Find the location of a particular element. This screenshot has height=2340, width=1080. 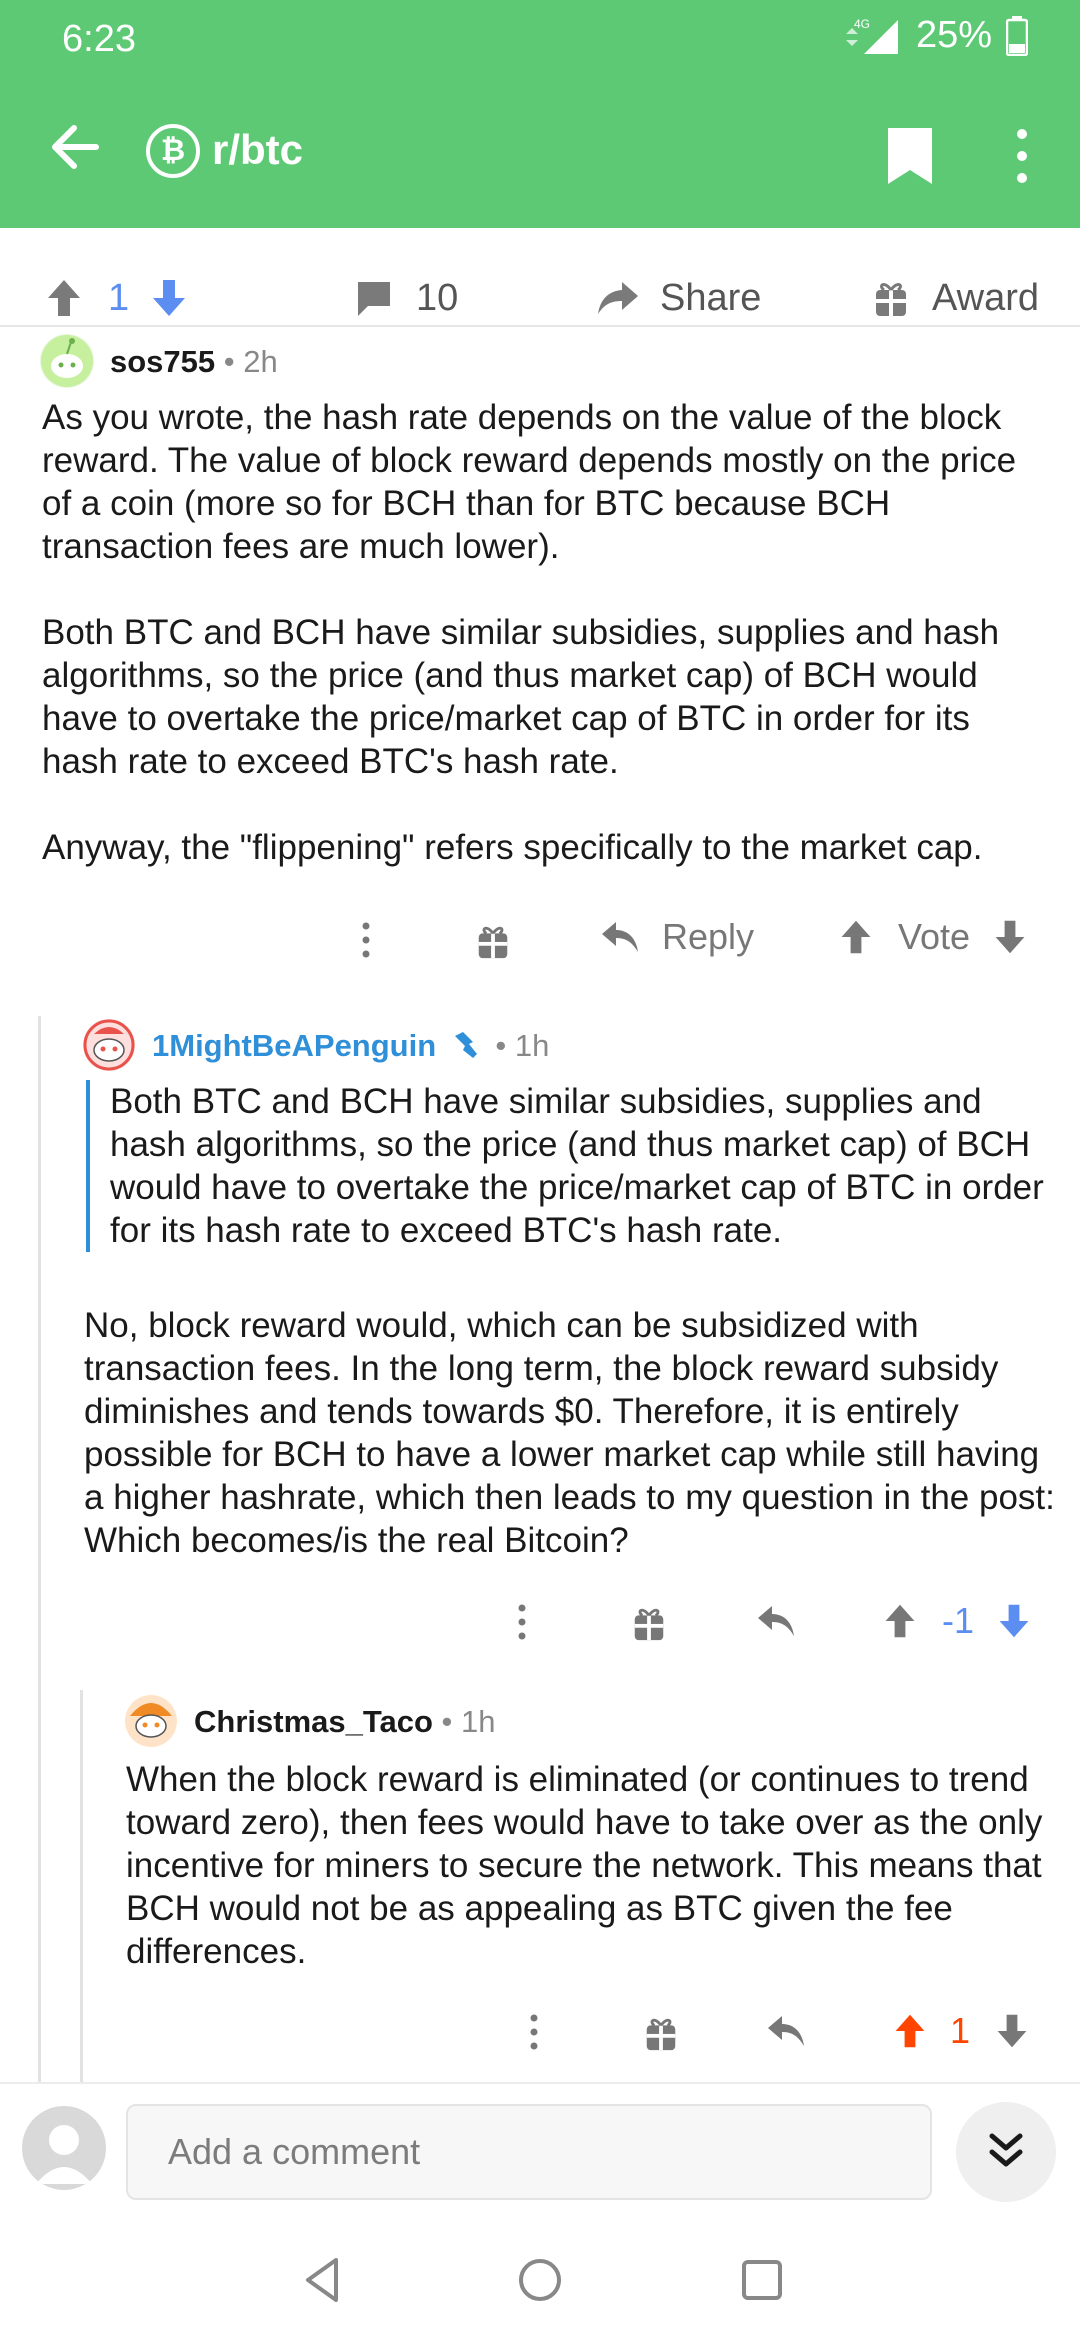

post-vote-group: 1 is located at coordinates (116, 298).